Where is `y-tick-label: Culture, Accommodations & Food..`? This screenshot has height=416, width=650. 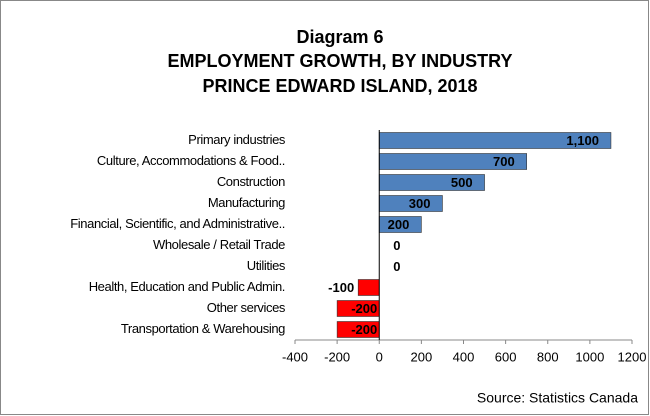 y-tick-label: Culture, Accommodations & Food.. is located at coordinates (191, 160).